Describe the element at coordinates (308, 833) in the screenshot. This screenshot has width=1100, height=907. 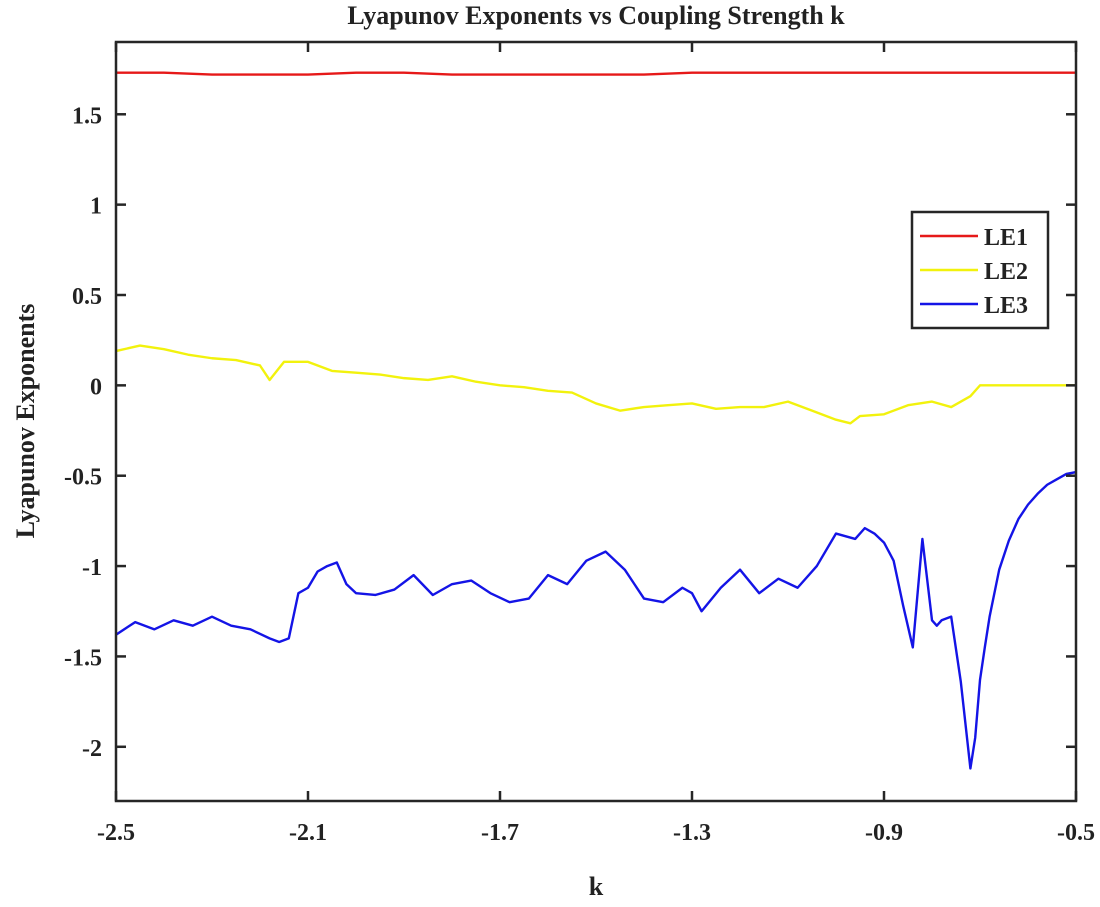
I see `x-tick-label: -2.1` at that location.